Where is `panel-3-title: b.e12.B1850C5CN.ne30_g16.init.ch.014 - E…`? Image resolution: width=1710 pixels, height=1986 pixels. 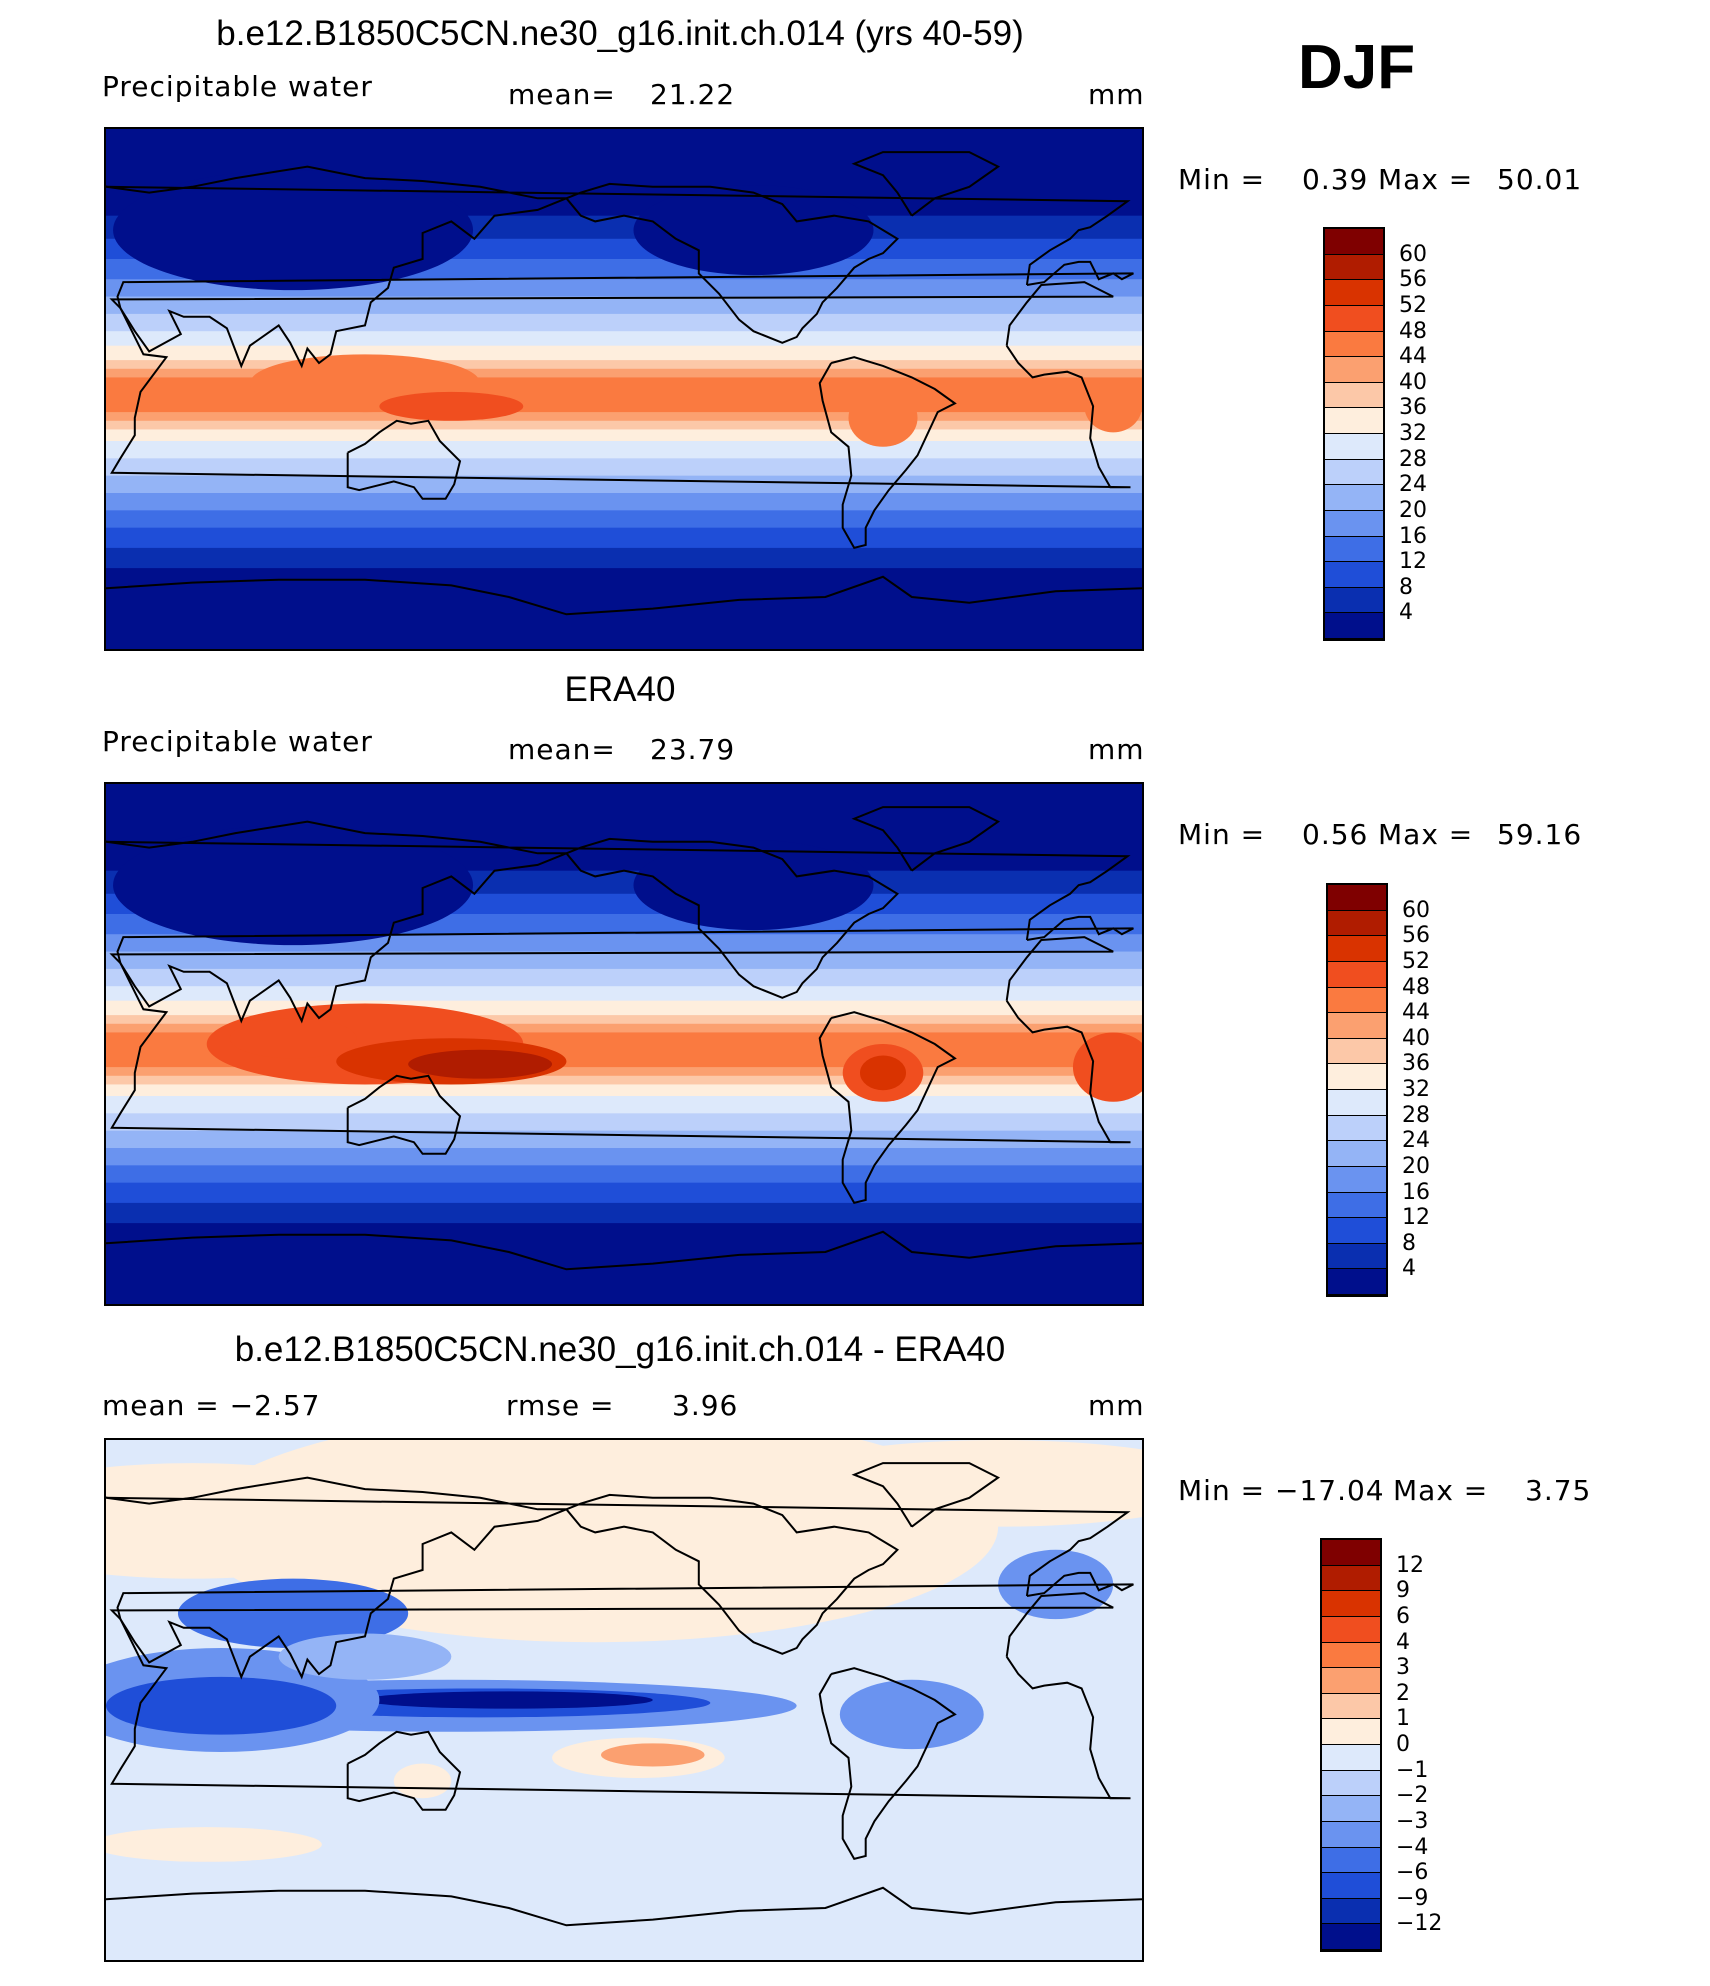 panel-3-title: b.e12.B1850C5CN.ne30_g16.init.ch.014 - E… is located at coordinates (620, 1349).